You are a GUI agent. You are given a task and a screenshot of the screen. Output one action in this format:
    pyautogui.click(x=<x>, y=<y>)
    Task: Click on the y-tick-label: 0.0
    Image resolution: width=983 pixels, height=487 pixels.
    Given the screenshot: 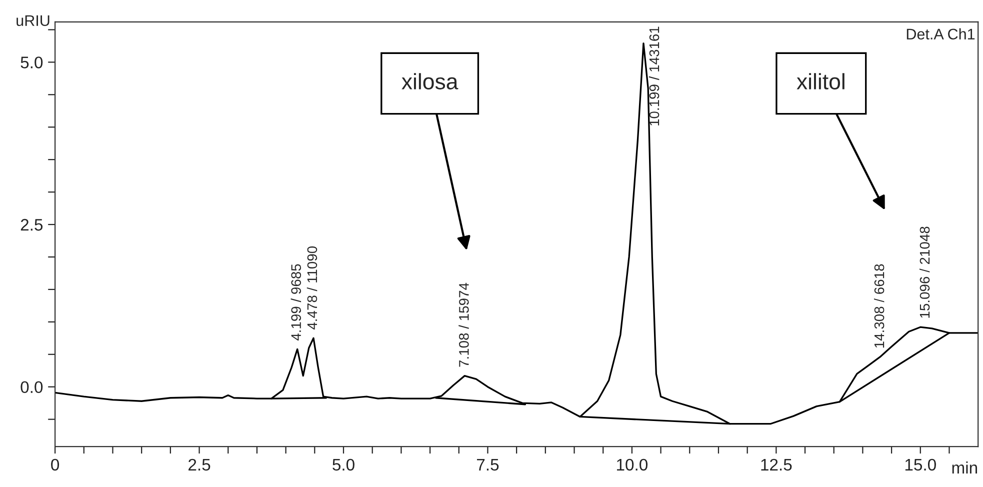 What is the action you would take?
    pyautogui.click(x=31, y=387)
    